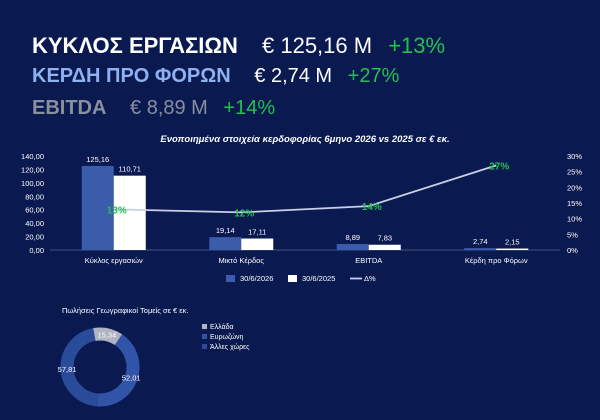 This screenshot has width=600, height=420. Describe the element at coordinates (368, 260) in the screenshot. I see `category-label: EBITDA` at that location.